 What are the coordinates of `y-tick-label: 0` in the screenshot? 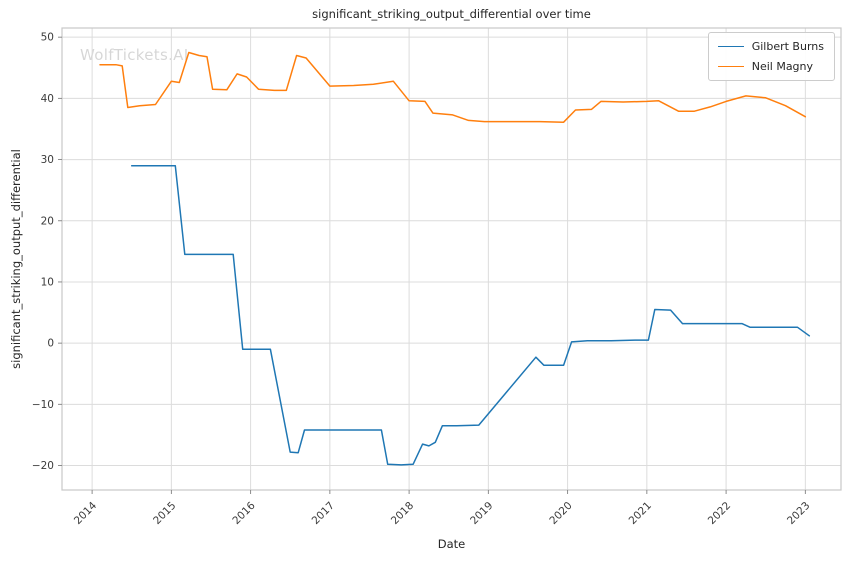 It's located at (50, 344).